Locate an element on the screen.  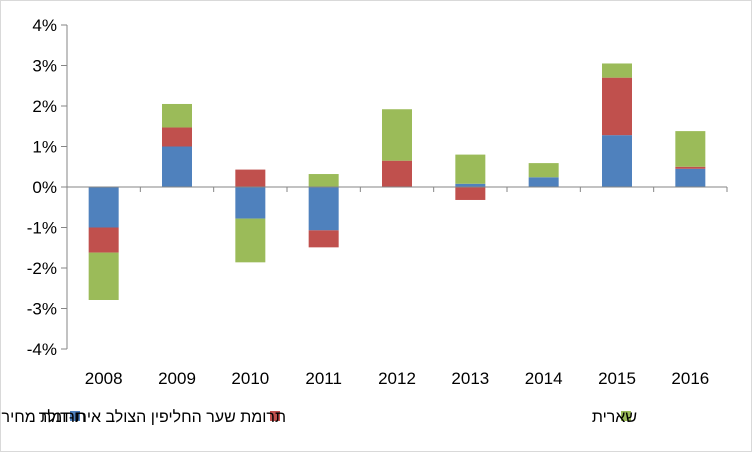
x-tick-label: 2011 is located at coordinates (323, 378).